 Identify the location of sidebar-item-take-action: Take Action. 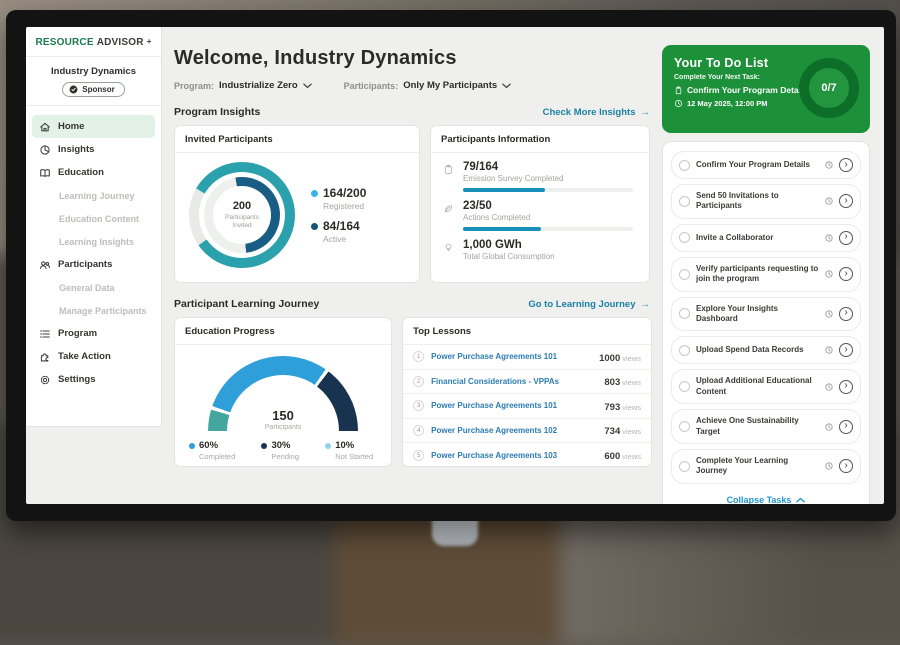
(93, 356).